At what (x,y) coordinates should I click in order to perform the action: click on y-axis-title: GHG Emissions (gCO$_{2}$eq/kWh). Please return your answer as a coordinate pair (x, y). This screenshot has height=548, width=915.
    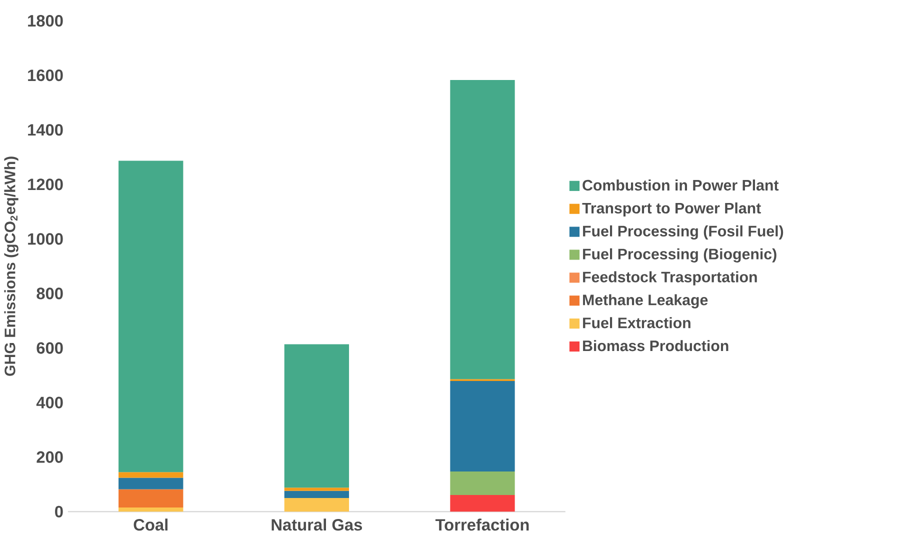
    Looking at the image, I should click on (11, 266).